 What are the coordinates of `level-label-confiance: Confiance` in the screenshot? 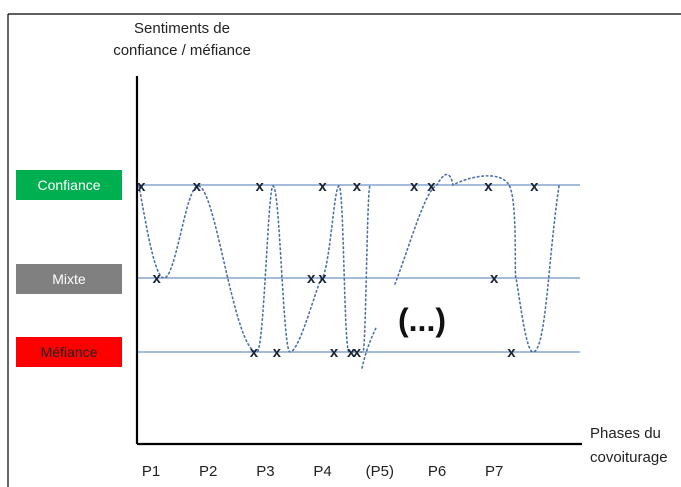 It's located at (68, 185).